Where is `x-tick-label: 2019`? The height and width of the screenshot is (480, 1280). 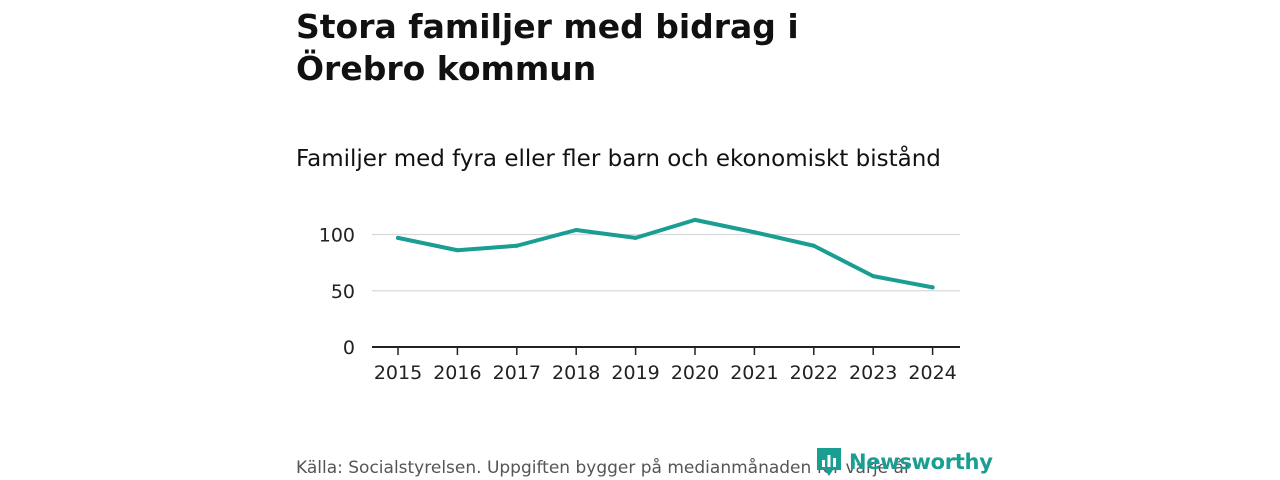 x-tick-label: 2019 is located at coordinates (635, 373).